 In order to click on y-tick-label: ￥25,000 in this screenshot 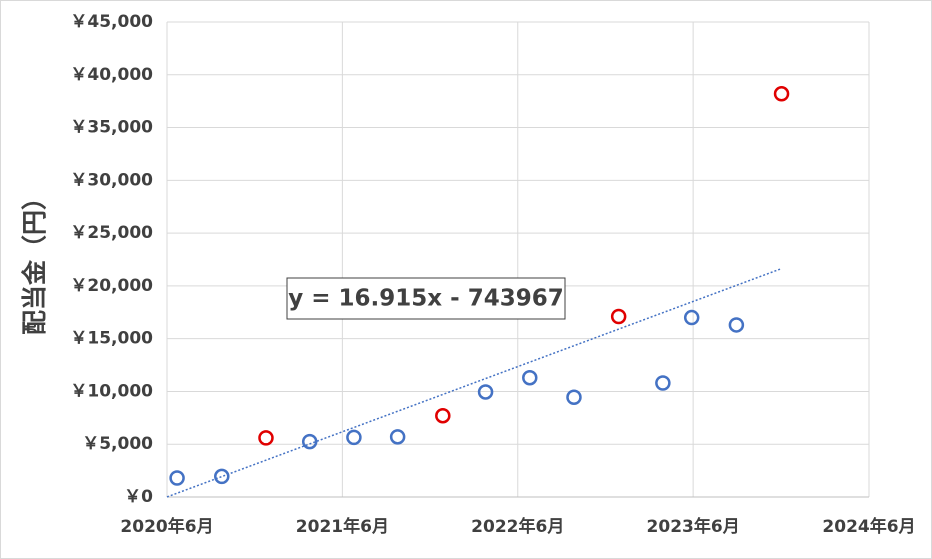, I will do `click(111, 233)`.